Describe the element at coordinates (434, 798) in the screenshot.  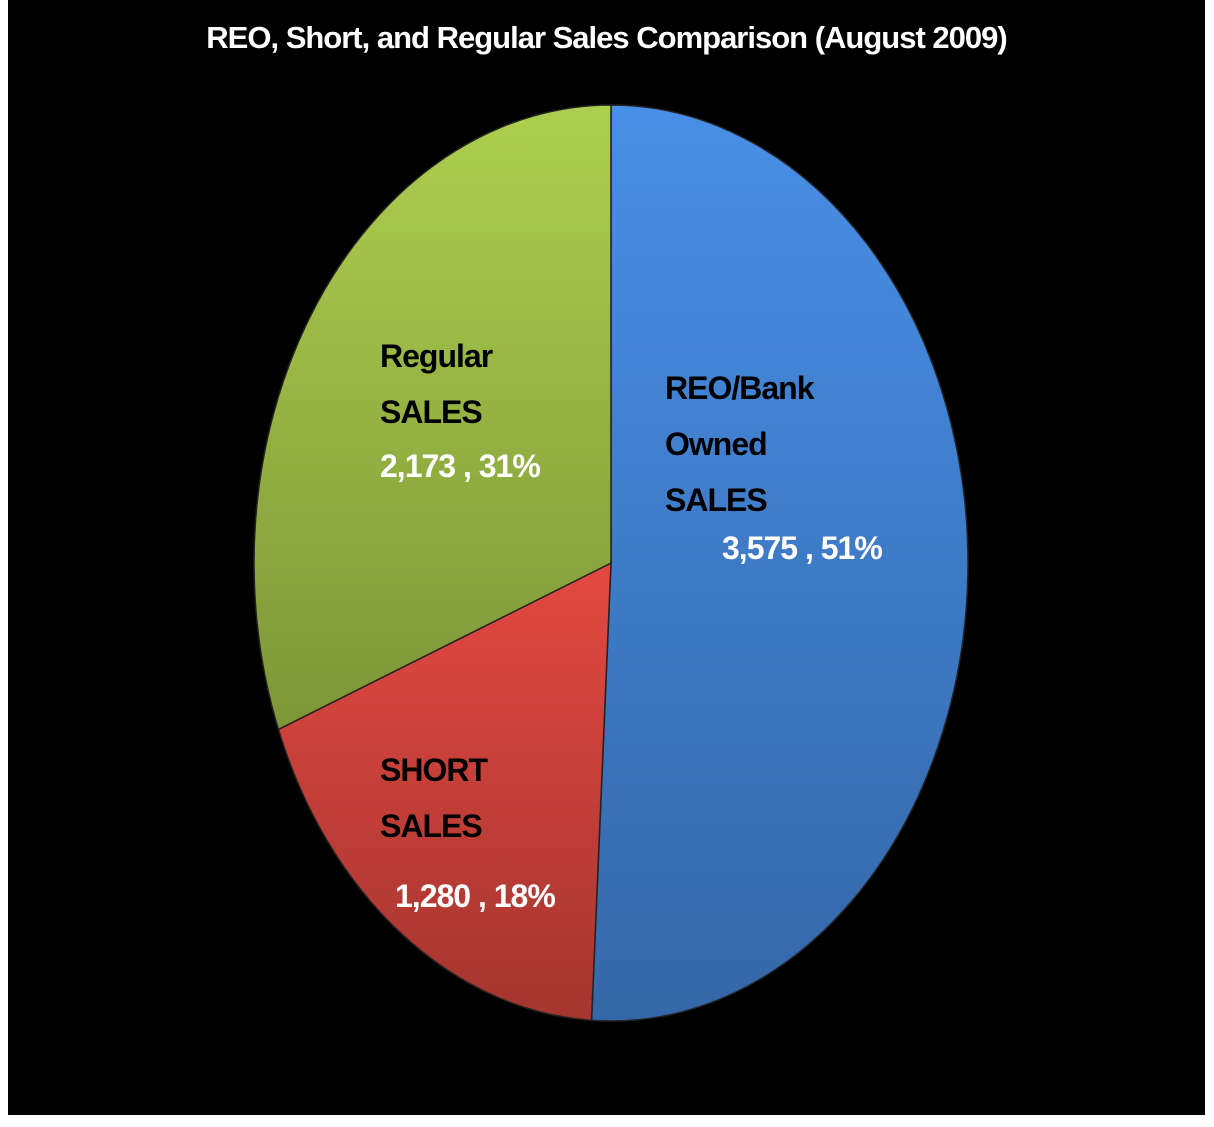
I see `slice-label: SHORT SALES` at that location.